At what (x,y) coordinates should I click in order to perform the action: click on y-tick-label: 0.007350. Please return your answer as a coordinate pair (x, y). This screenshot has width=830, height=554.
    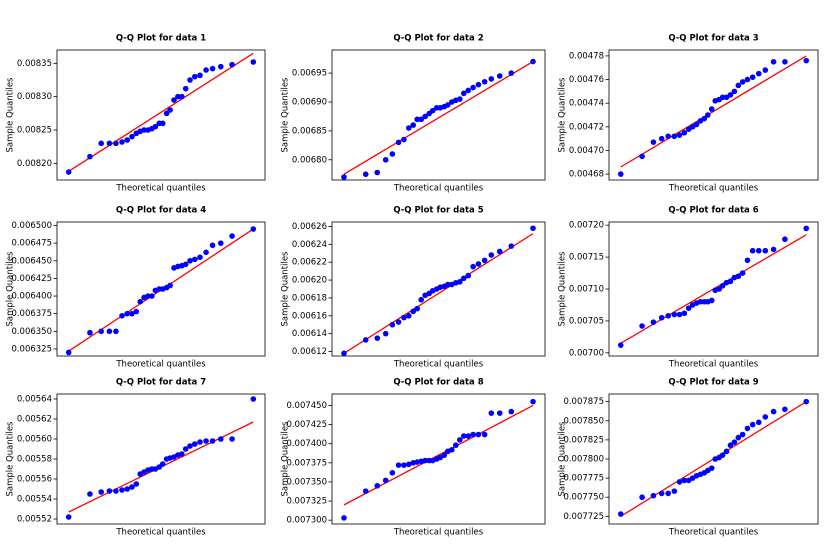
    Looking at the image, I should click on (306, 482).